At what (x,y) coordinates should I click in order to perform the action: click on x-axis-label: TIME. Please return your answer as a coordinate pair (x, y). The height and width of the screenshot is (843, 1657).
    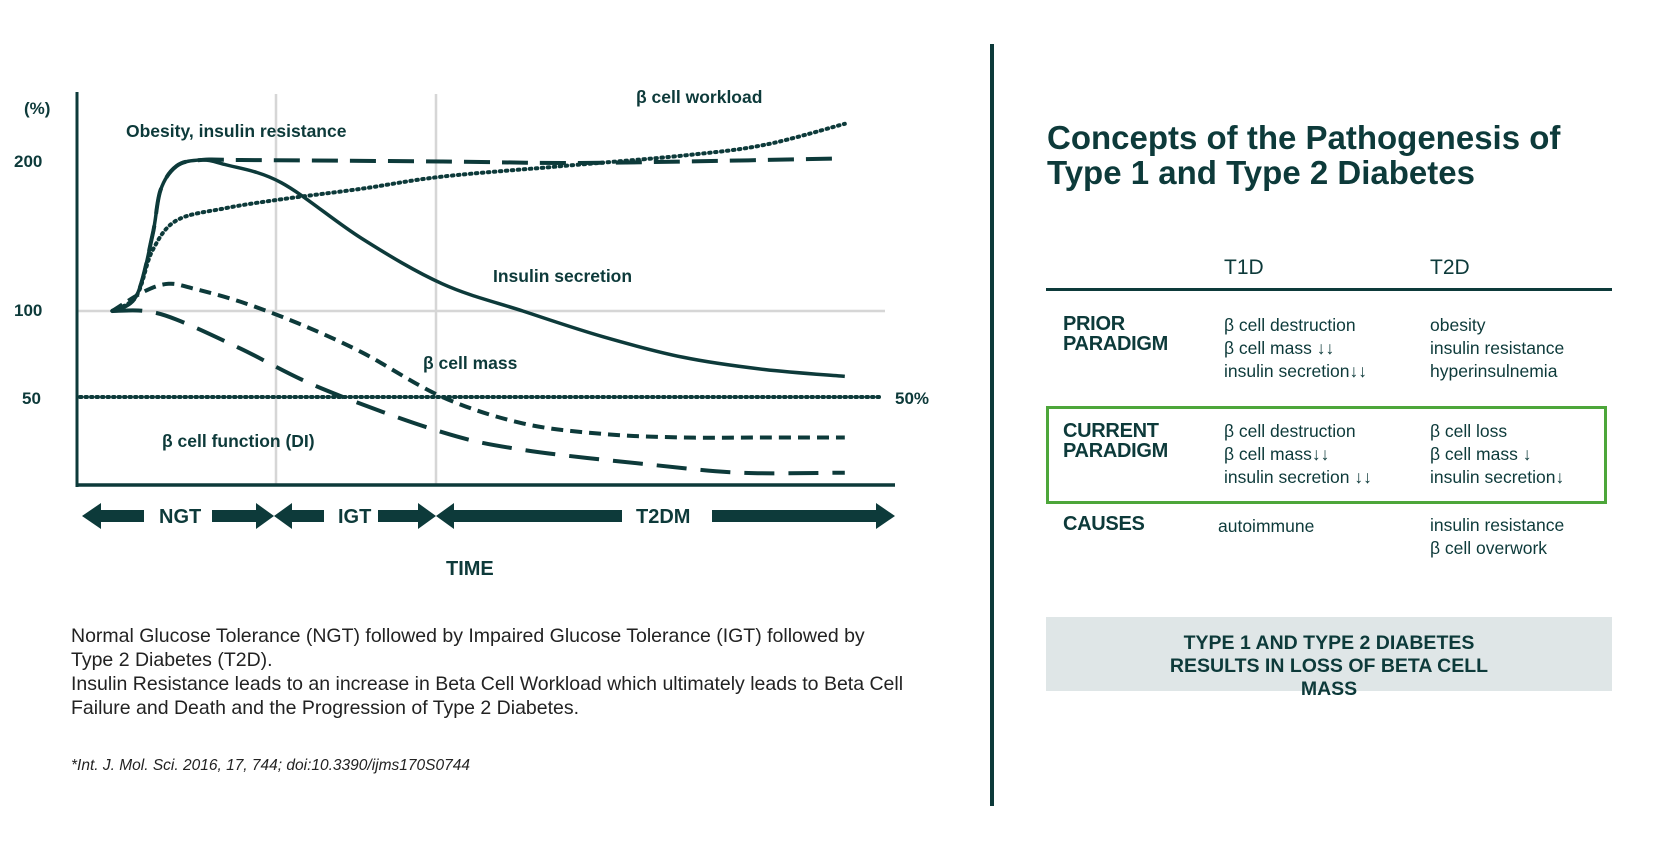
    Looking at the image, I should click on (470, 569).